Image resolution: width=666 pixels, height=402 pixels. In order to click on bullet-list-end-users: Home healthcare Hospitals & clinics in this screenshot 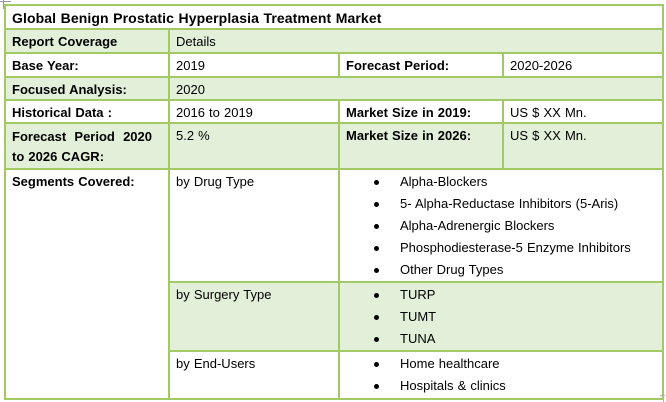, I will do `click(501, 375)`.